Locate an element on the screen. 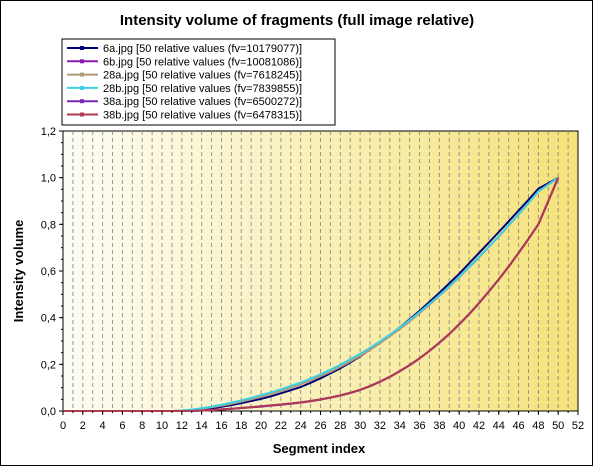 This screenshot has height=466, width=593. x-tick-label: 44 is located at coordinates (499, 426).